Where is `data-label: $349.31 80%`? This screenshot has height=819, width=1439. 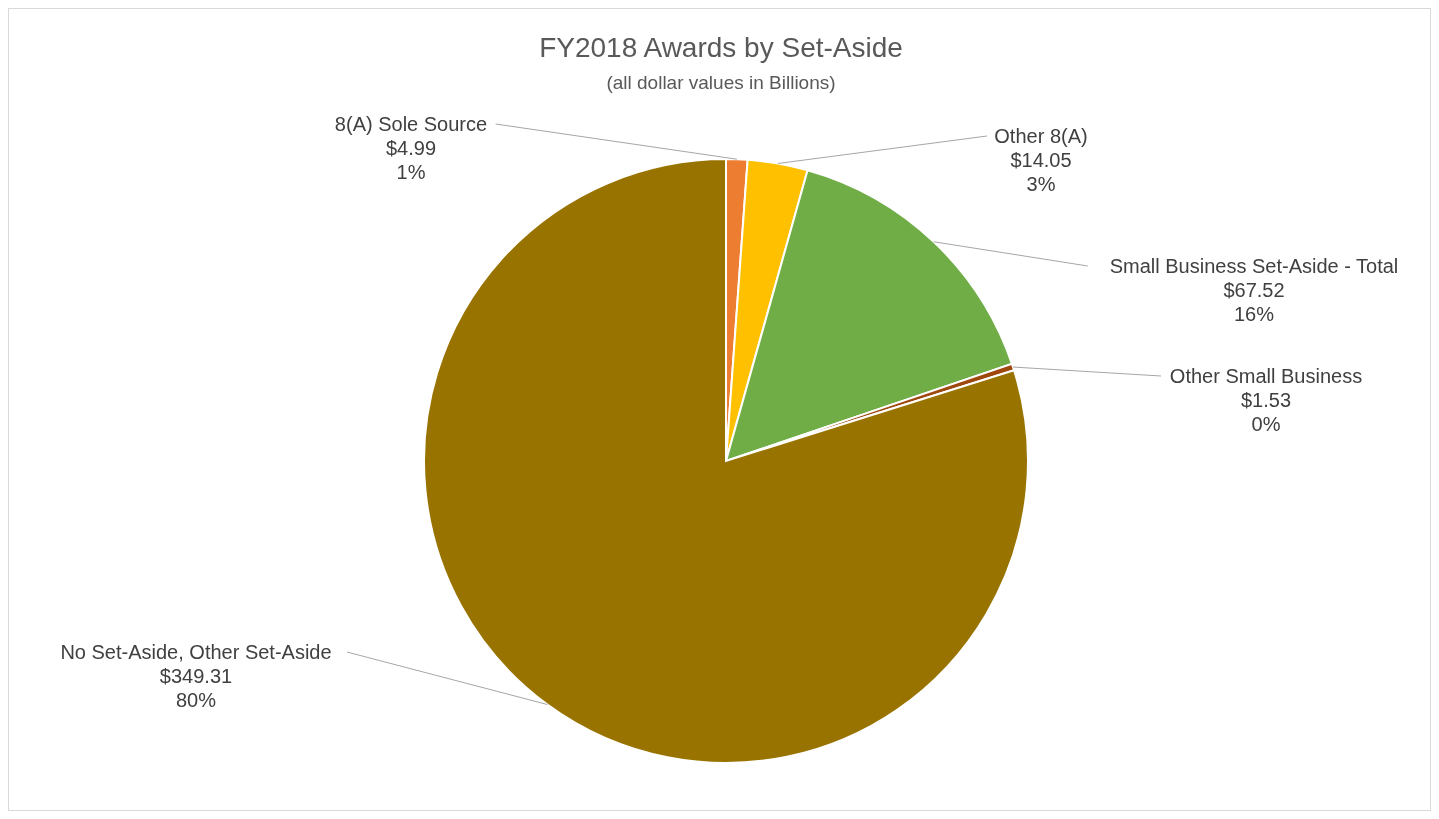 data-label: $349.31 80% is located at coordinates (196, 688).